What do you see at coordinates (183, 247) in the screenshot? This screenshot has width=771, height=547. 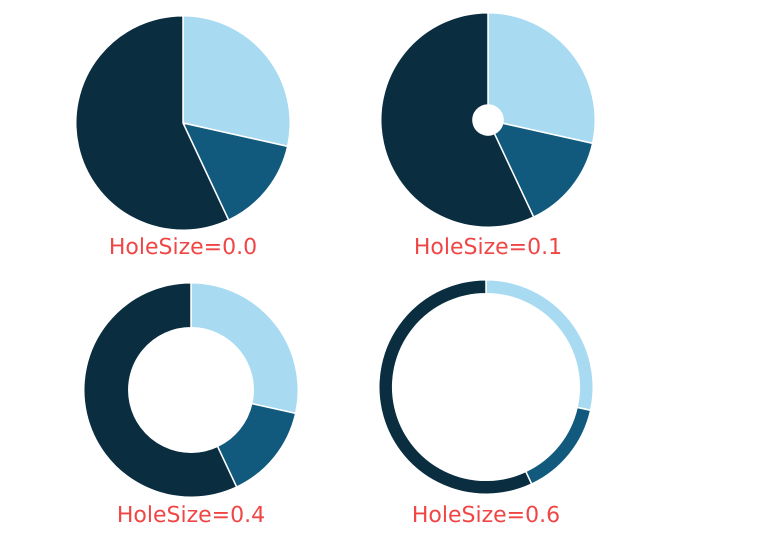 I see `text: HoleSize=0.0` at bounding box center [183, 247].